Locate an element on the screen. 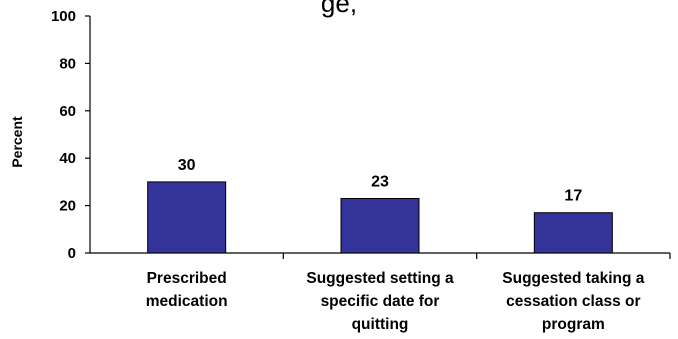  y-tick-label: 100 is located at coordinates (63, 16).